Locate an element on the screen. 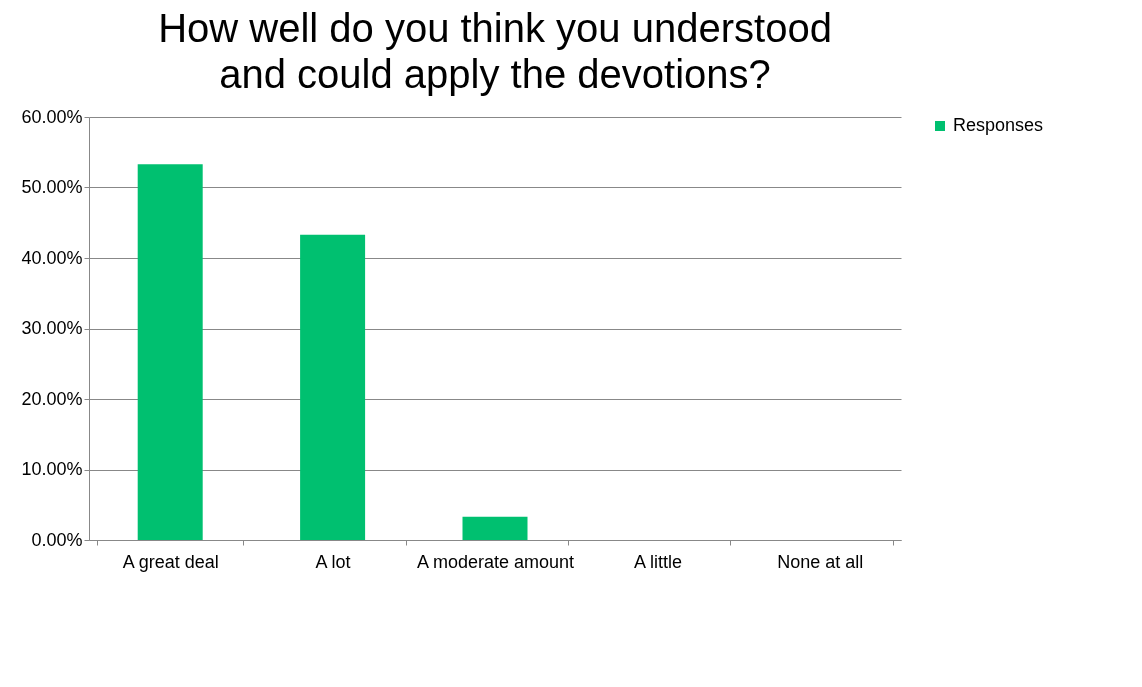 This screenshot has height=687, width=1142. y-tick-label: 60.00% is located at coordinates (52, 116).